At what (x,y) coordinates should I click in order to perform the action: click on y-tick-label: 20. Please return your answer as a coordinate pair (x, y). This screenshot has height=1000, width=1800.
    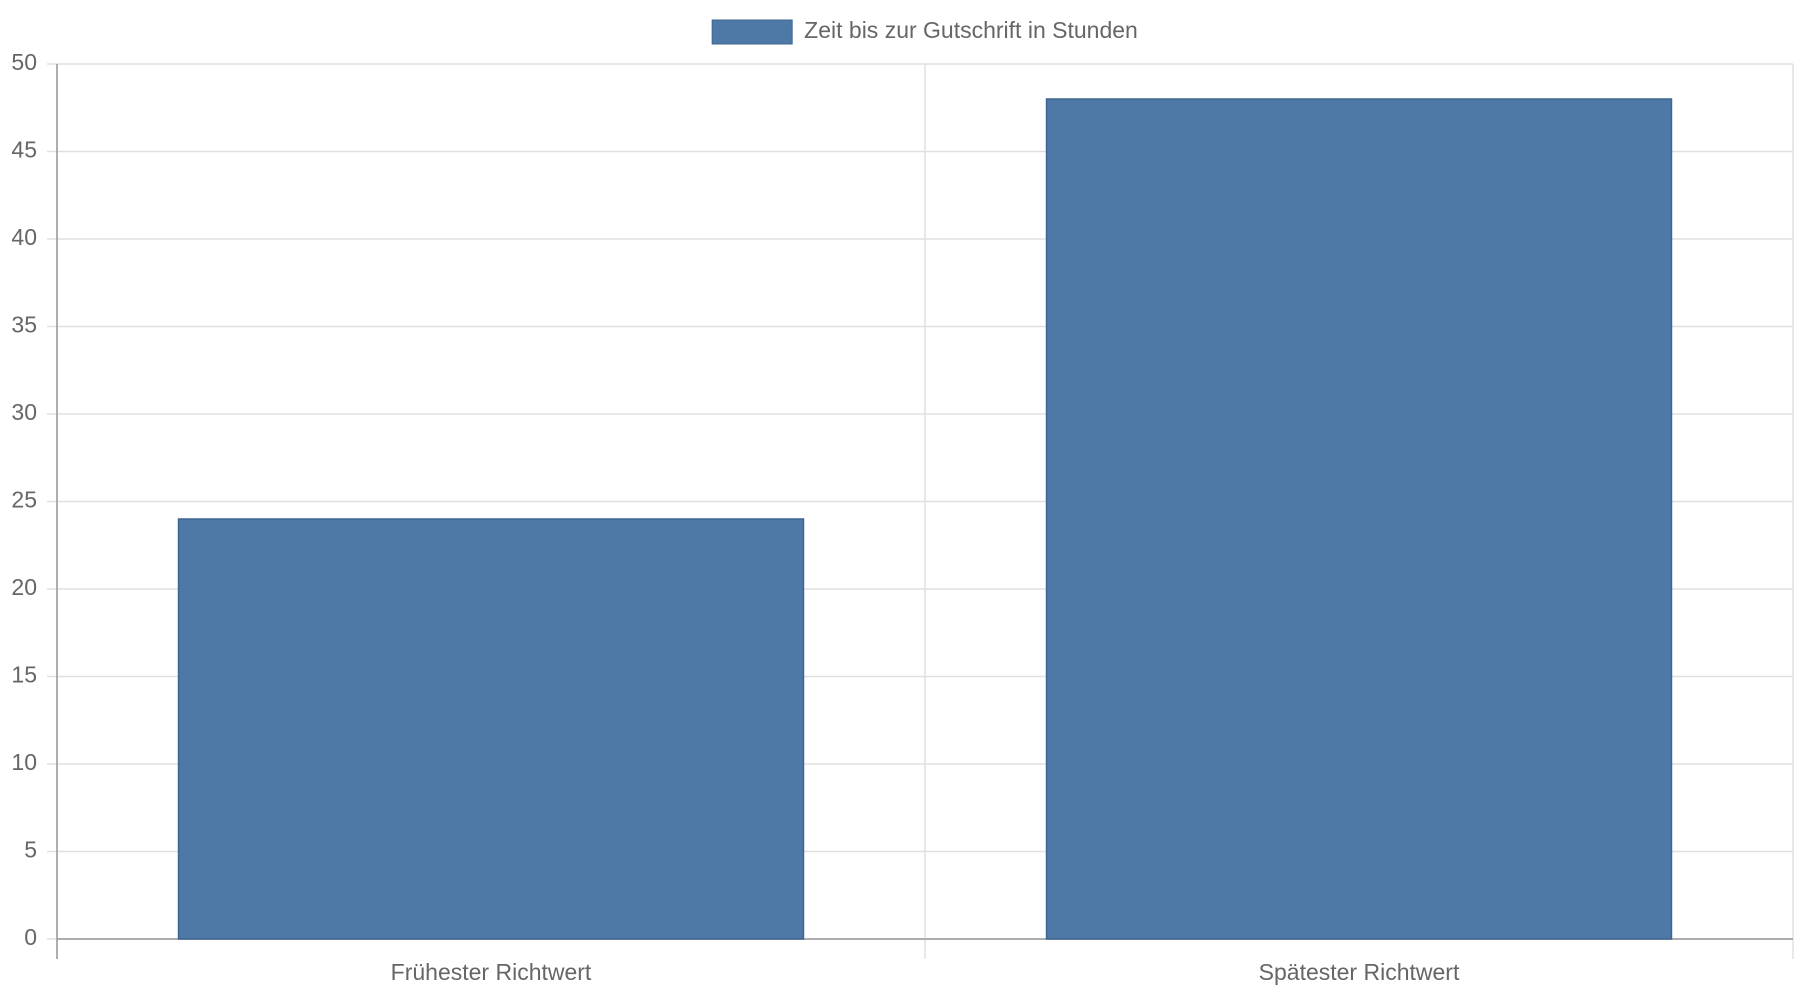
    Looking at the image, I should click on (24, 587).